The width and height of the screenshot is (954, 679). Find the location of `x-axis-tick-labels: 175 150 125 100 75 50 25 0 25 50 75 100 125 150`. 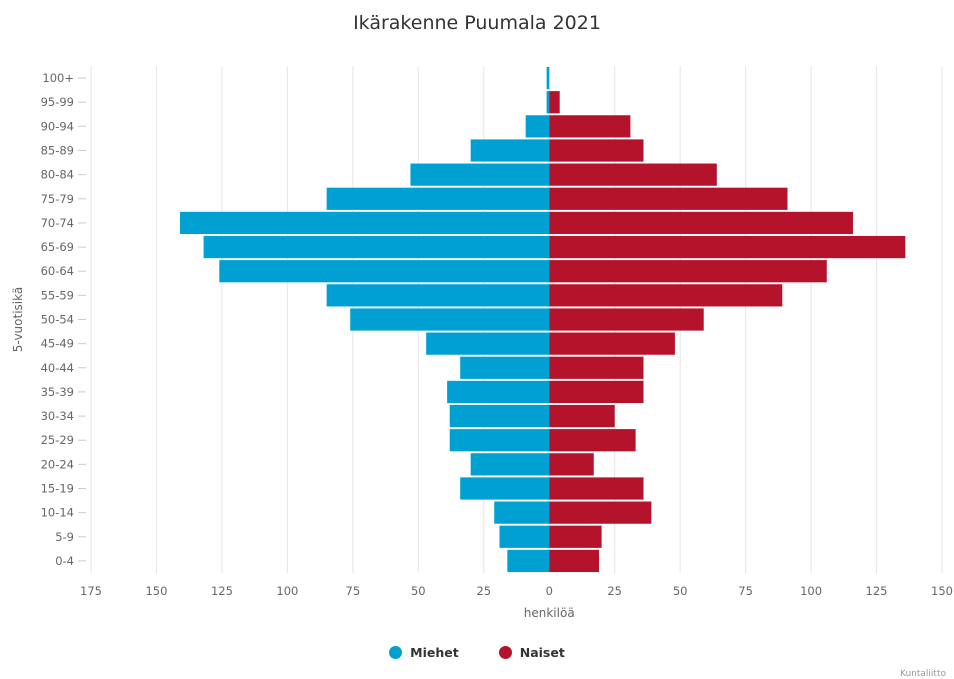

x-axis-tick-labels: 175 150 125 100 75 50 25 0 25 50 75 100 125 150 is located at coordinates (516, 591).